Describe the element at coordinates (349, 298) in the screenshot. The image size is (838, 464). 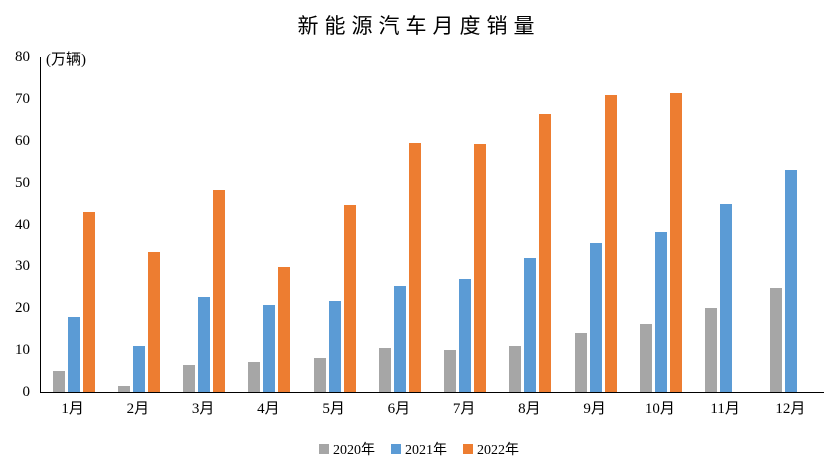
I see `bar-2022年-5月` at that location.